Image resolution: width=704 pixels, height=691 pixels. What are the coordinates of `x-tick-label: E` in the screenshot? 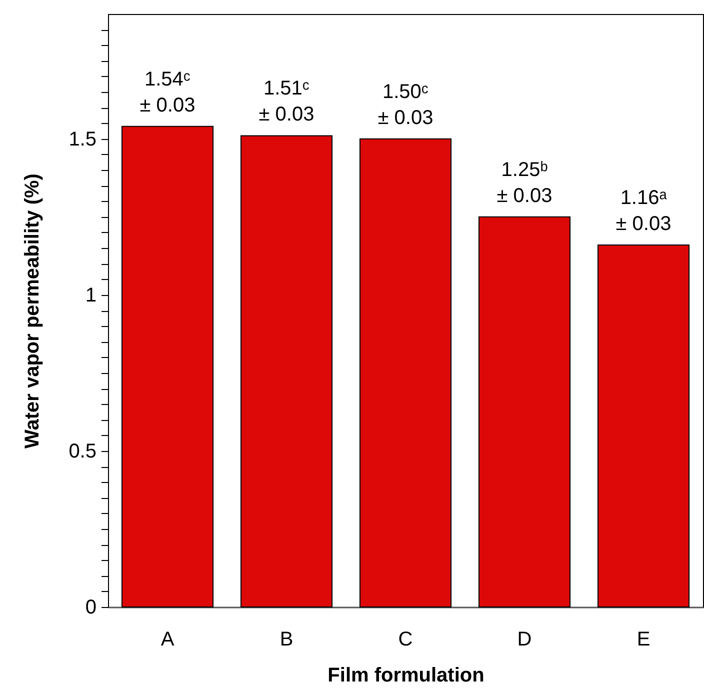 It's located at (643, 639).